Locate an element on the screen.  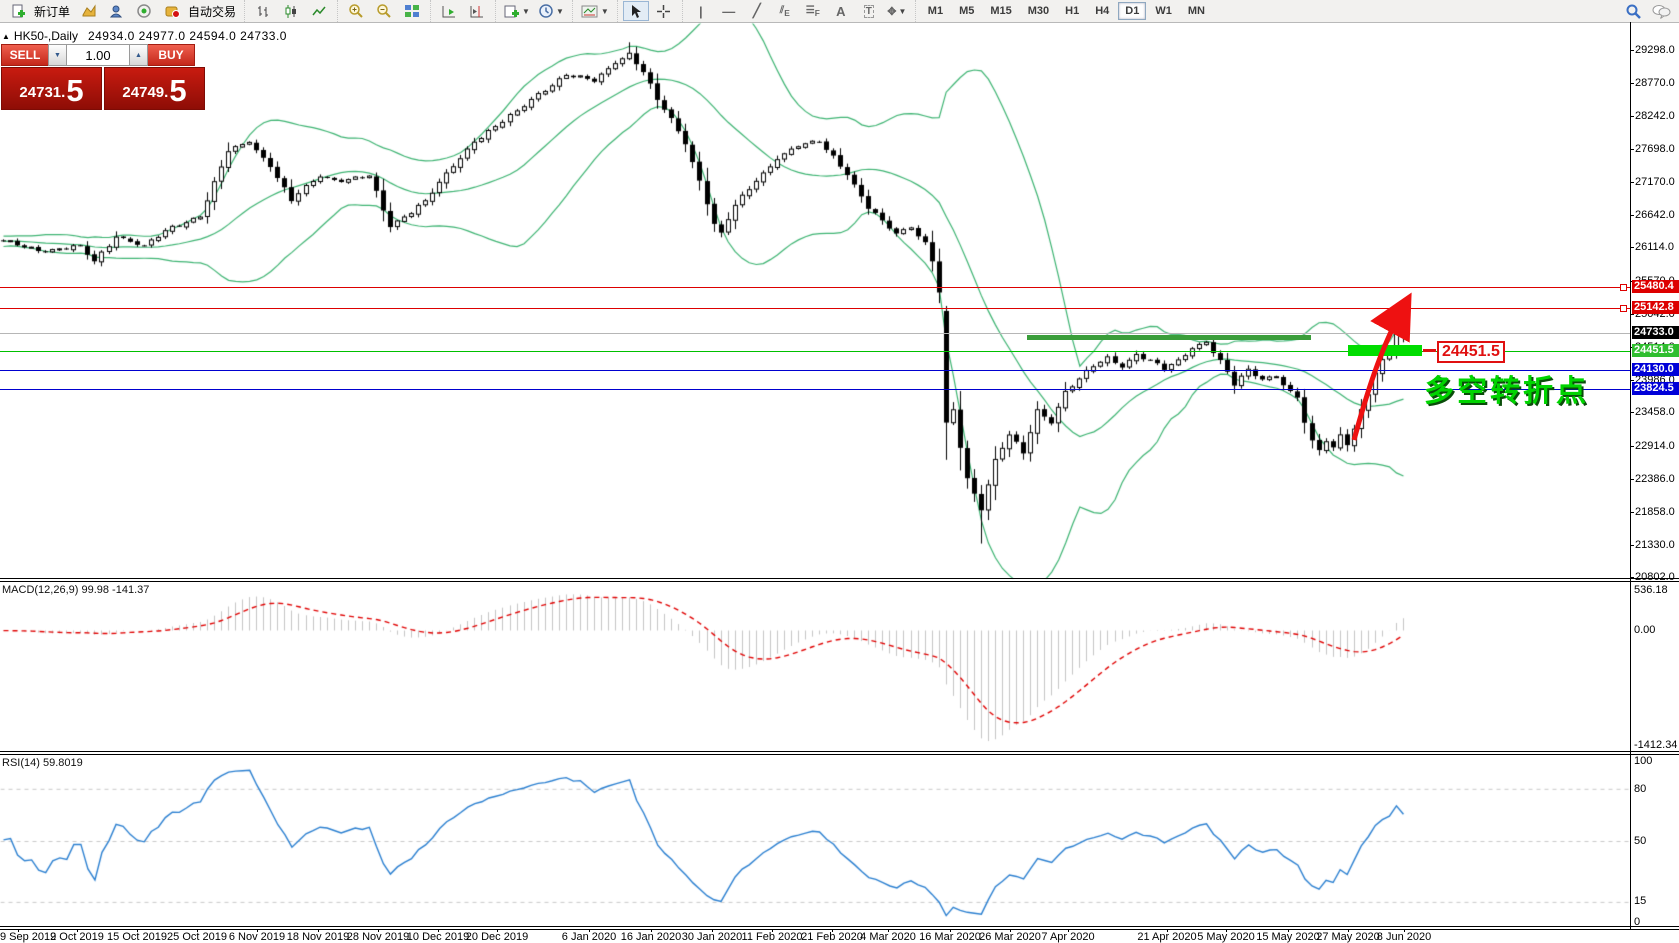
axis-tick-label: 21858.0 is located at coordinates (1657, 512).